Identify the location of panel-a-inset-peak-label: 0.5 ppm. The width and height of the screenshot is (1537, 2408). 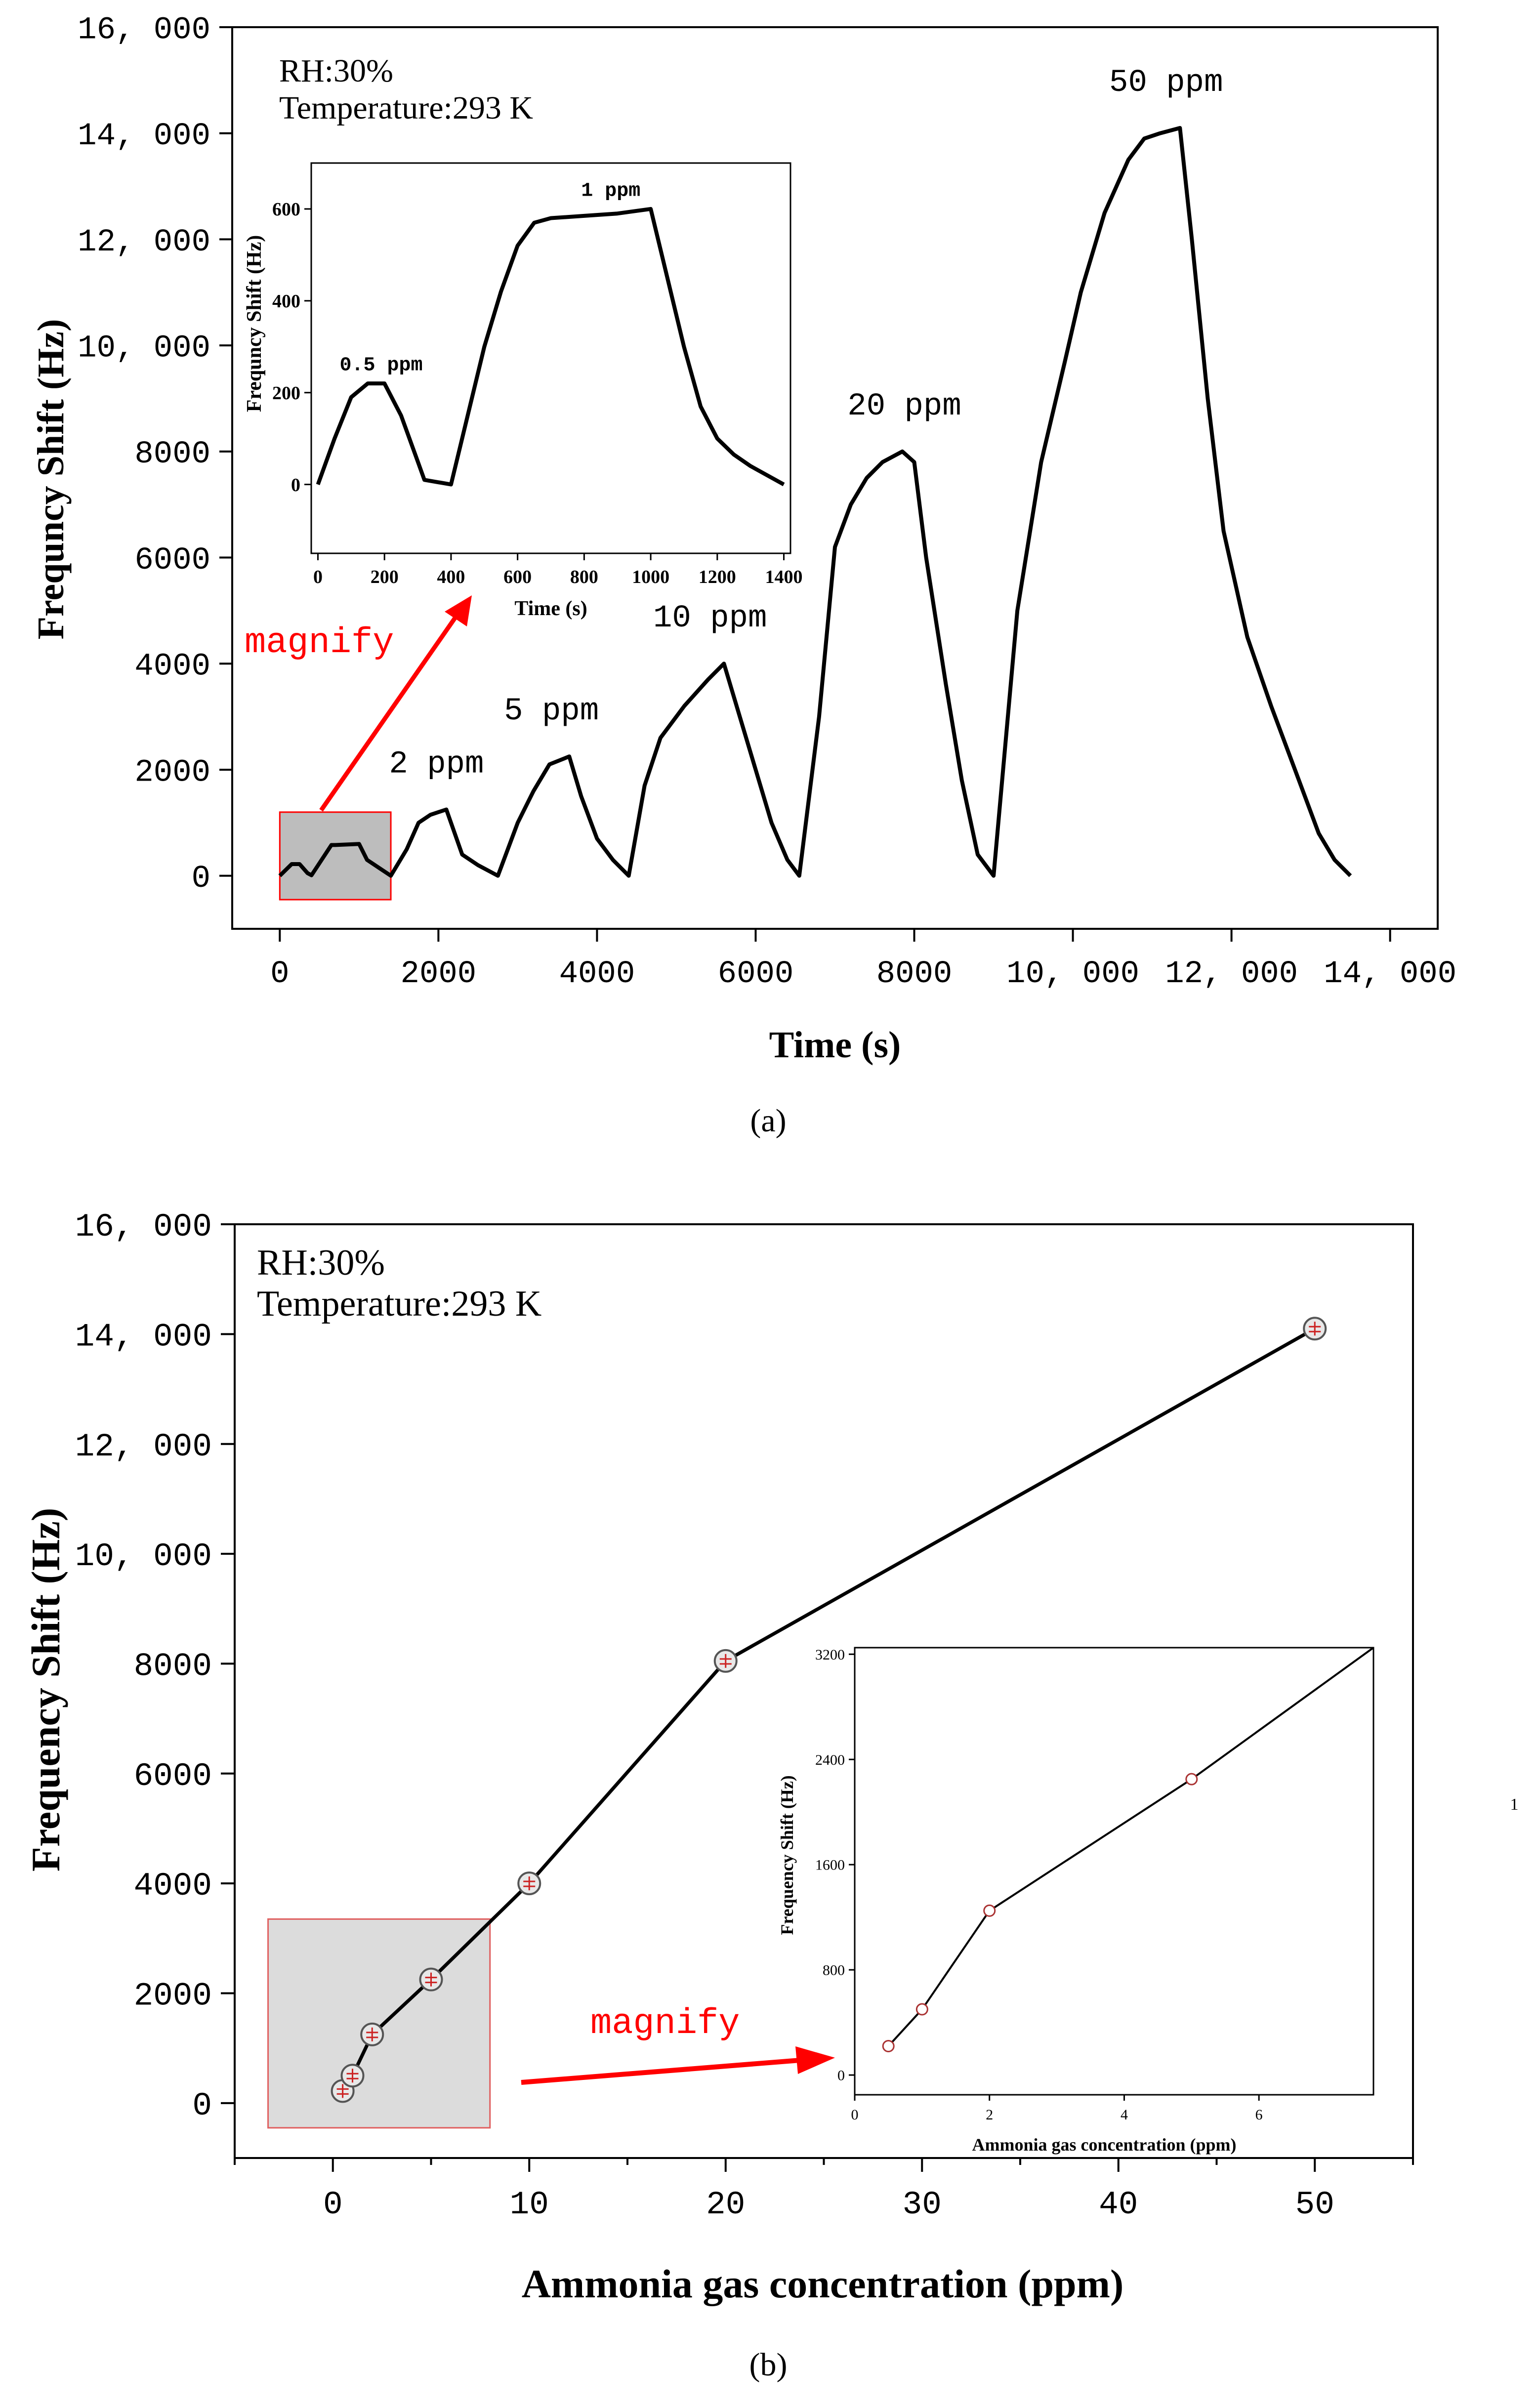
(380, 365).